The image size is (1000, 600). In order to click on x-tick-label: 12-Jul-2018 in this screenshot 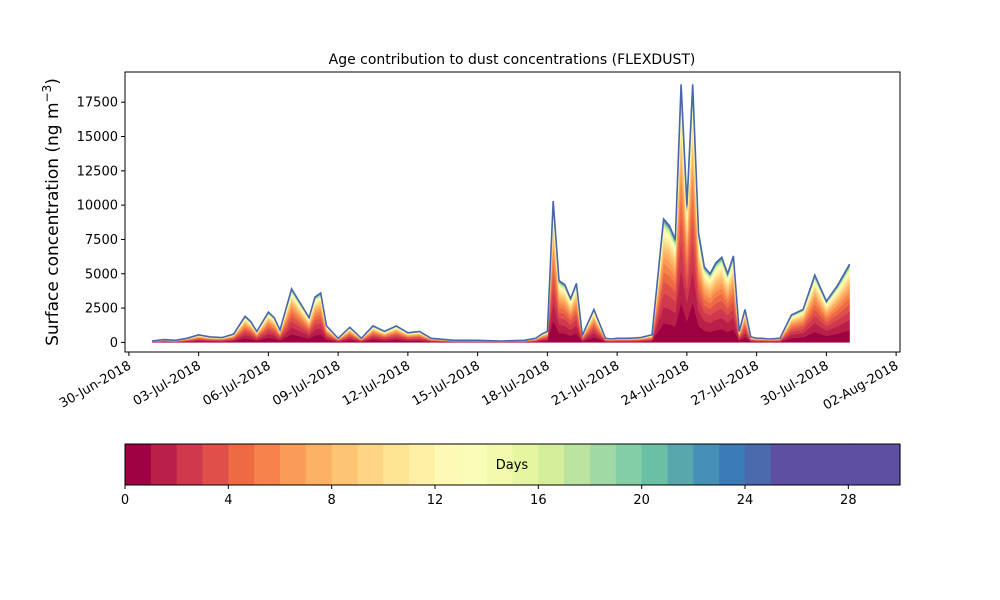, I will do `click(376, 383)`.